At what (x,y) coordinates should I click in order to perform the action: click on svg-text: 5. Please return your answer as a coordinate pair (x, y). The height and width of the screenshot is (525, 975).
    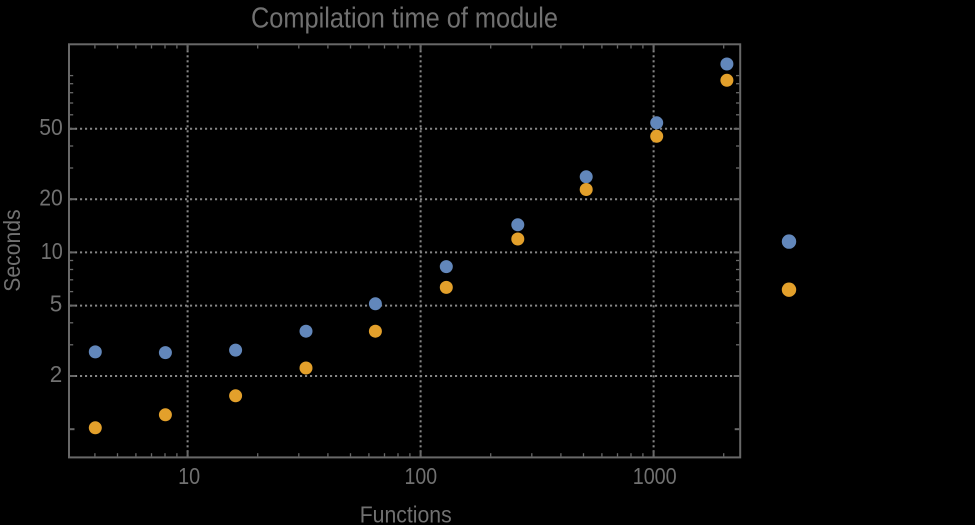
    Looking at the image, I should click on (56, 304).